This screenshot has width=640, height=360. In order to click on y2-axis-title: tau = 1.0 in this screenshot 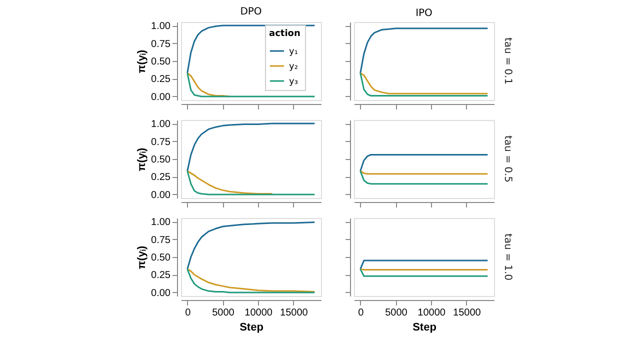, I will do `click(507, 257)`.